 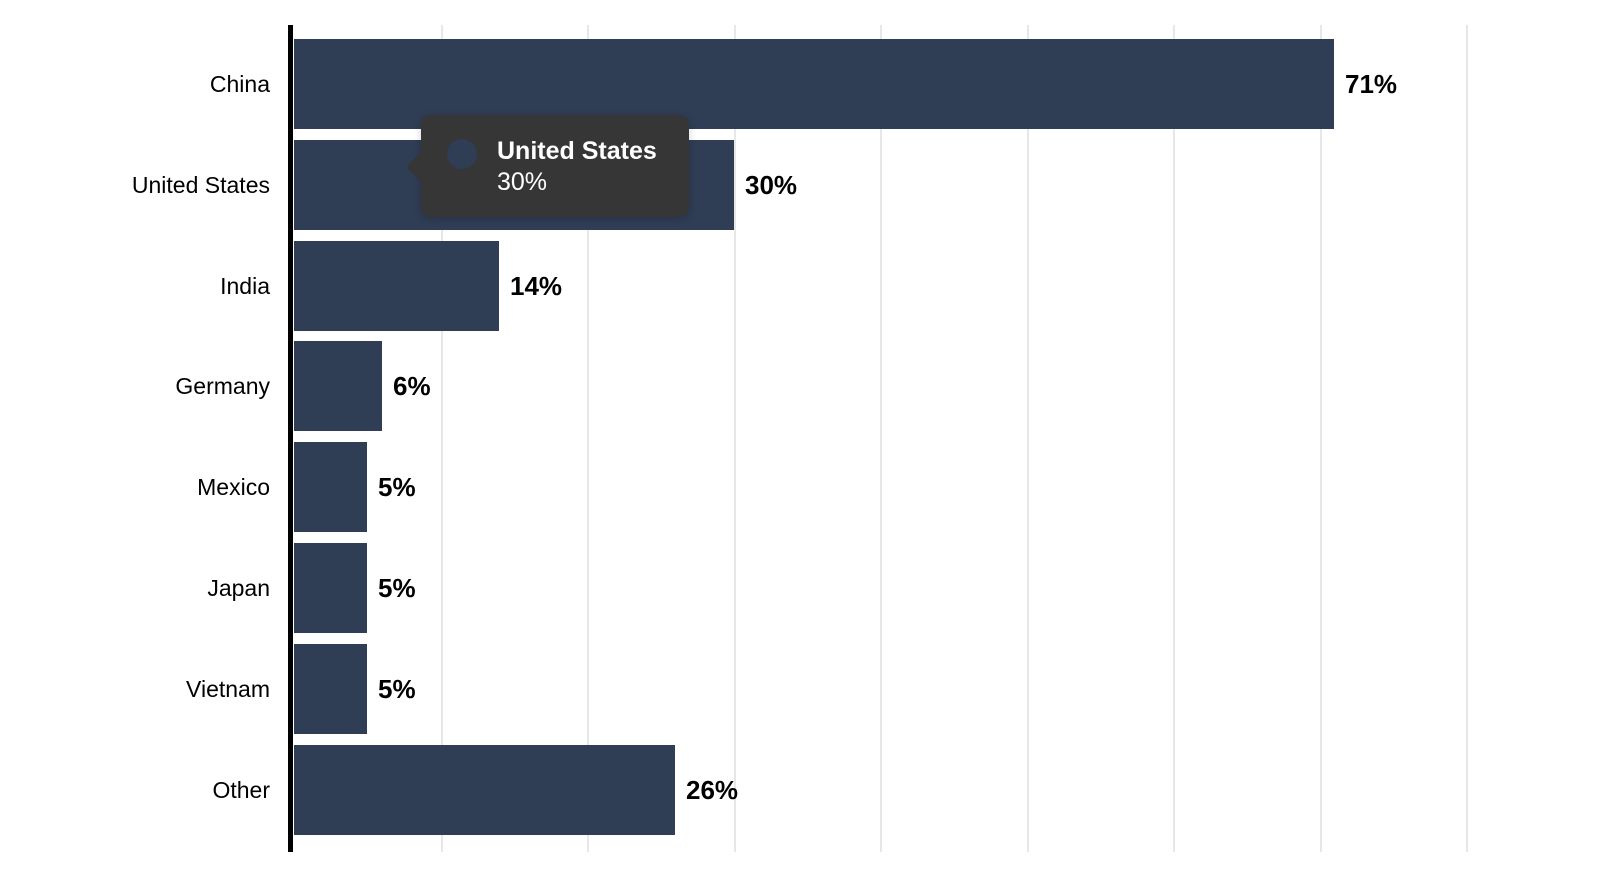 I want to click on category-label-india: India, so click(x=245, y=286).